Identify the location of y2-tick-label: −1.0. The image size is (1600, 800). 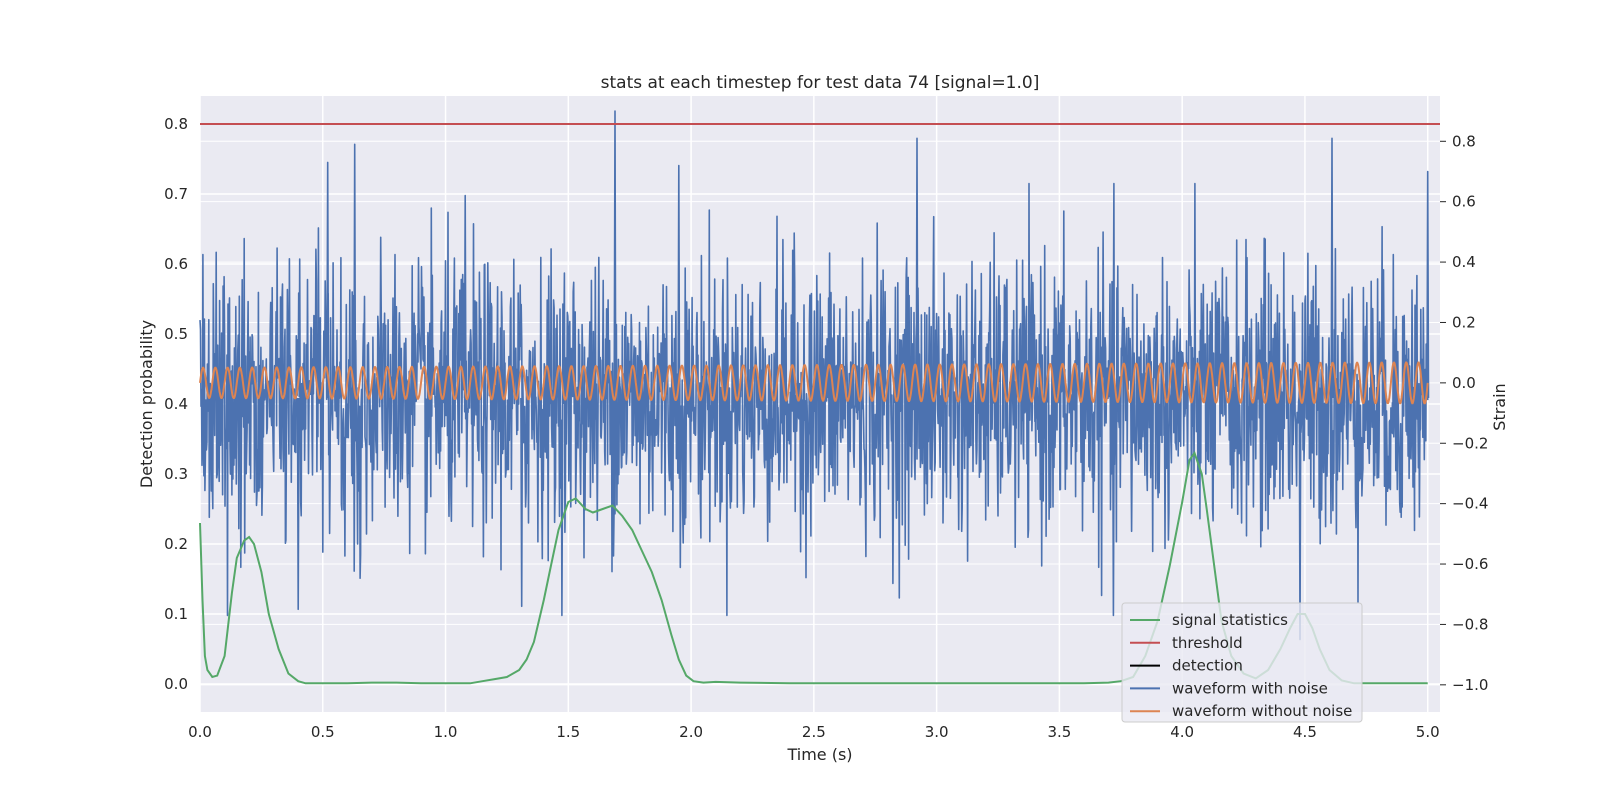
(1470, 685).